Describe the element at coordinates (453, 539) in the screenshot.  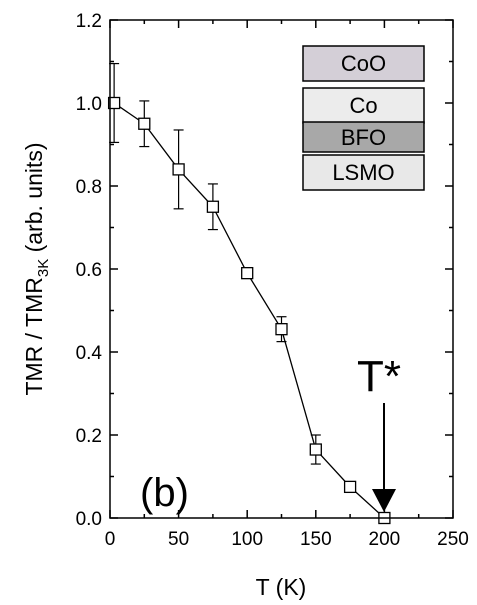
I see `x-tick-label: 250` at that location.